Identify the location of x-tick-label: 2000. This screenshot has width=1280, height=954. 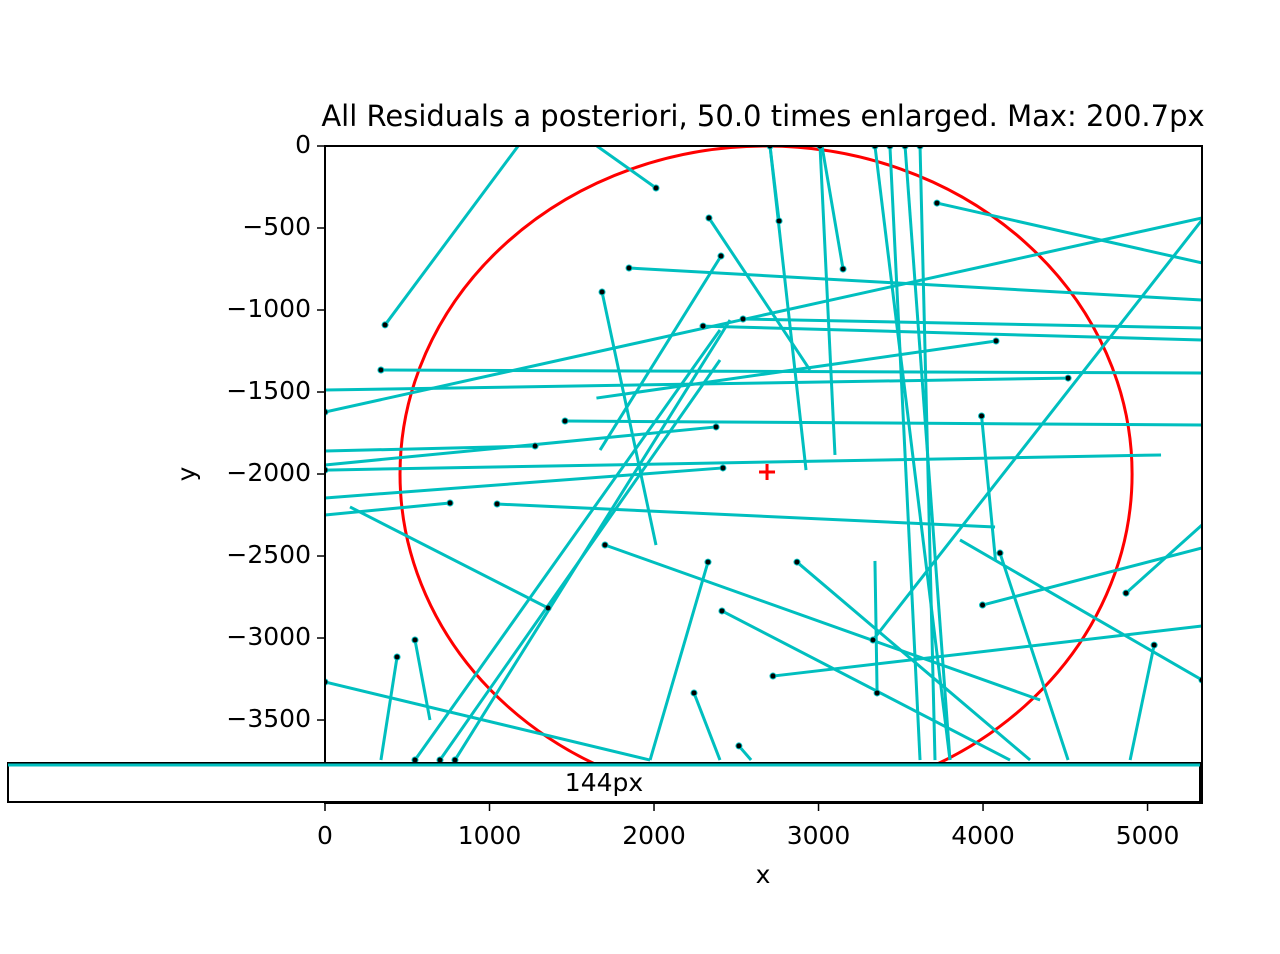
(654, 835).